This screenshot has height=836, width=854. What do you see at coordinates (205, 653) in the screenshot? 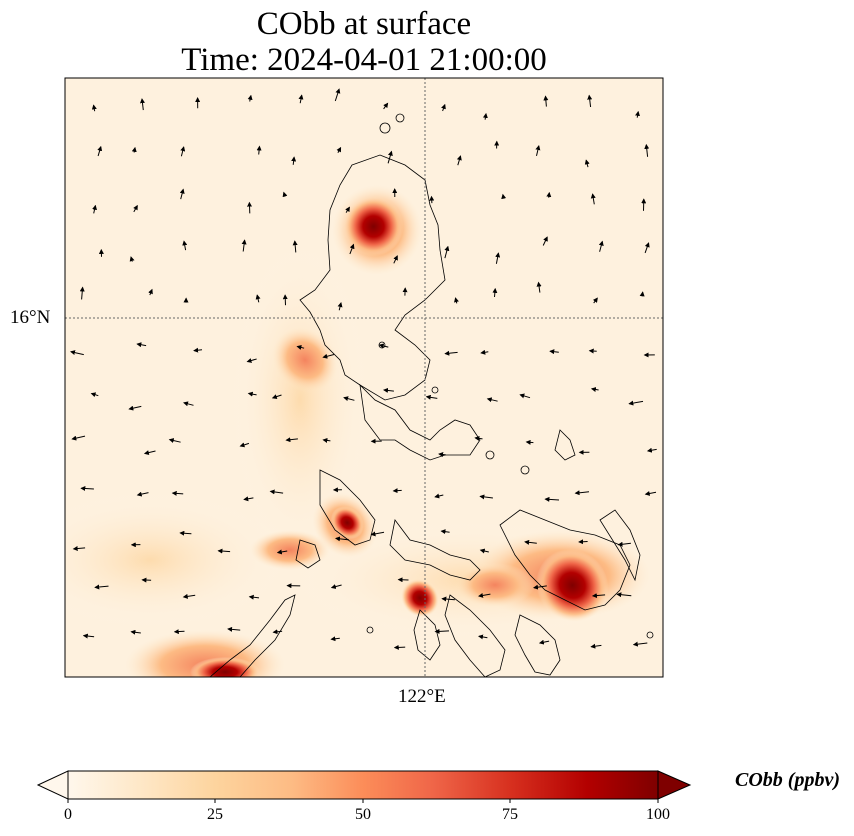
I see `plume-palawan-north` at bounding box center [205, 653].